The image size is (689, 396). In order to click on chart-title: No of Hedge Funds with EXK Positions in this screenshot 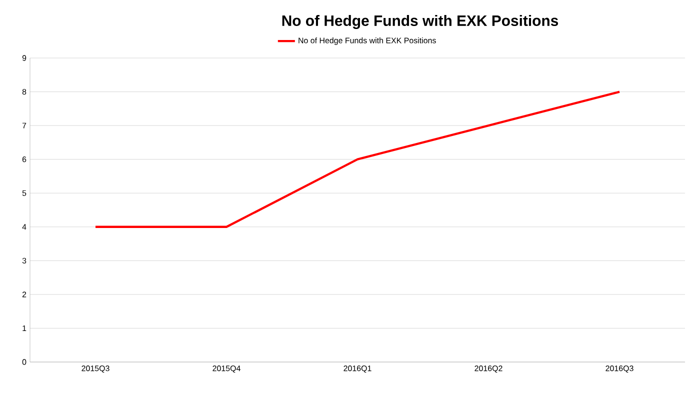, I will do `click(420, 22)`.